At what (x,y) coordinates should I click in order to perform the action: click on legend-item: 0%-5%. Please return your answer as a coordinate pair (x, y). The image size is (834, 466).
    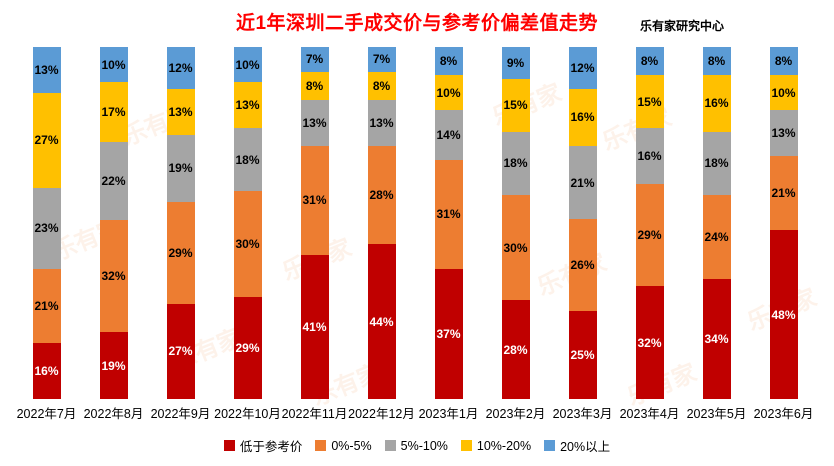
    Looking at the image, I should click on (343, 446).